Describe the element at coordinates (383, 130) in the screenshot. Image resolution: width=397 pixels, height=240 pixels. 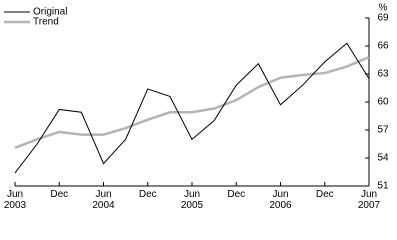
I see `y-tick-label: 57` at that location.